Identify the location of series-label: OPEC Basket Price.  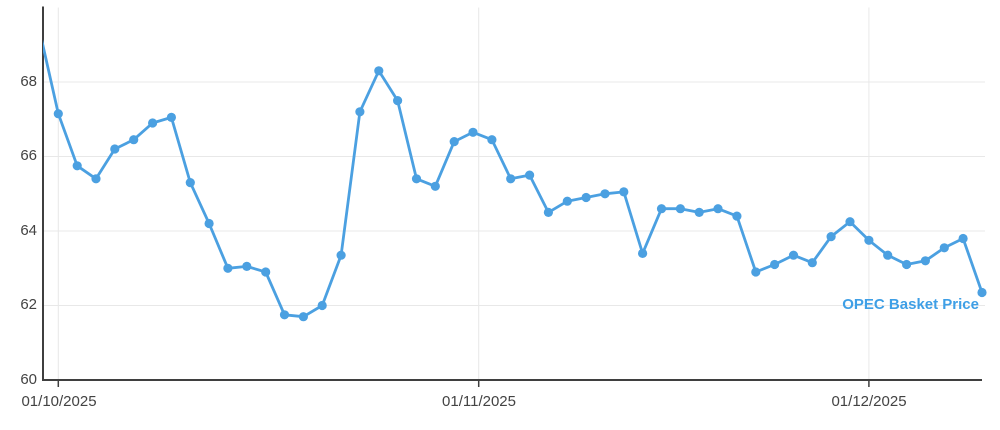
(910, 304).